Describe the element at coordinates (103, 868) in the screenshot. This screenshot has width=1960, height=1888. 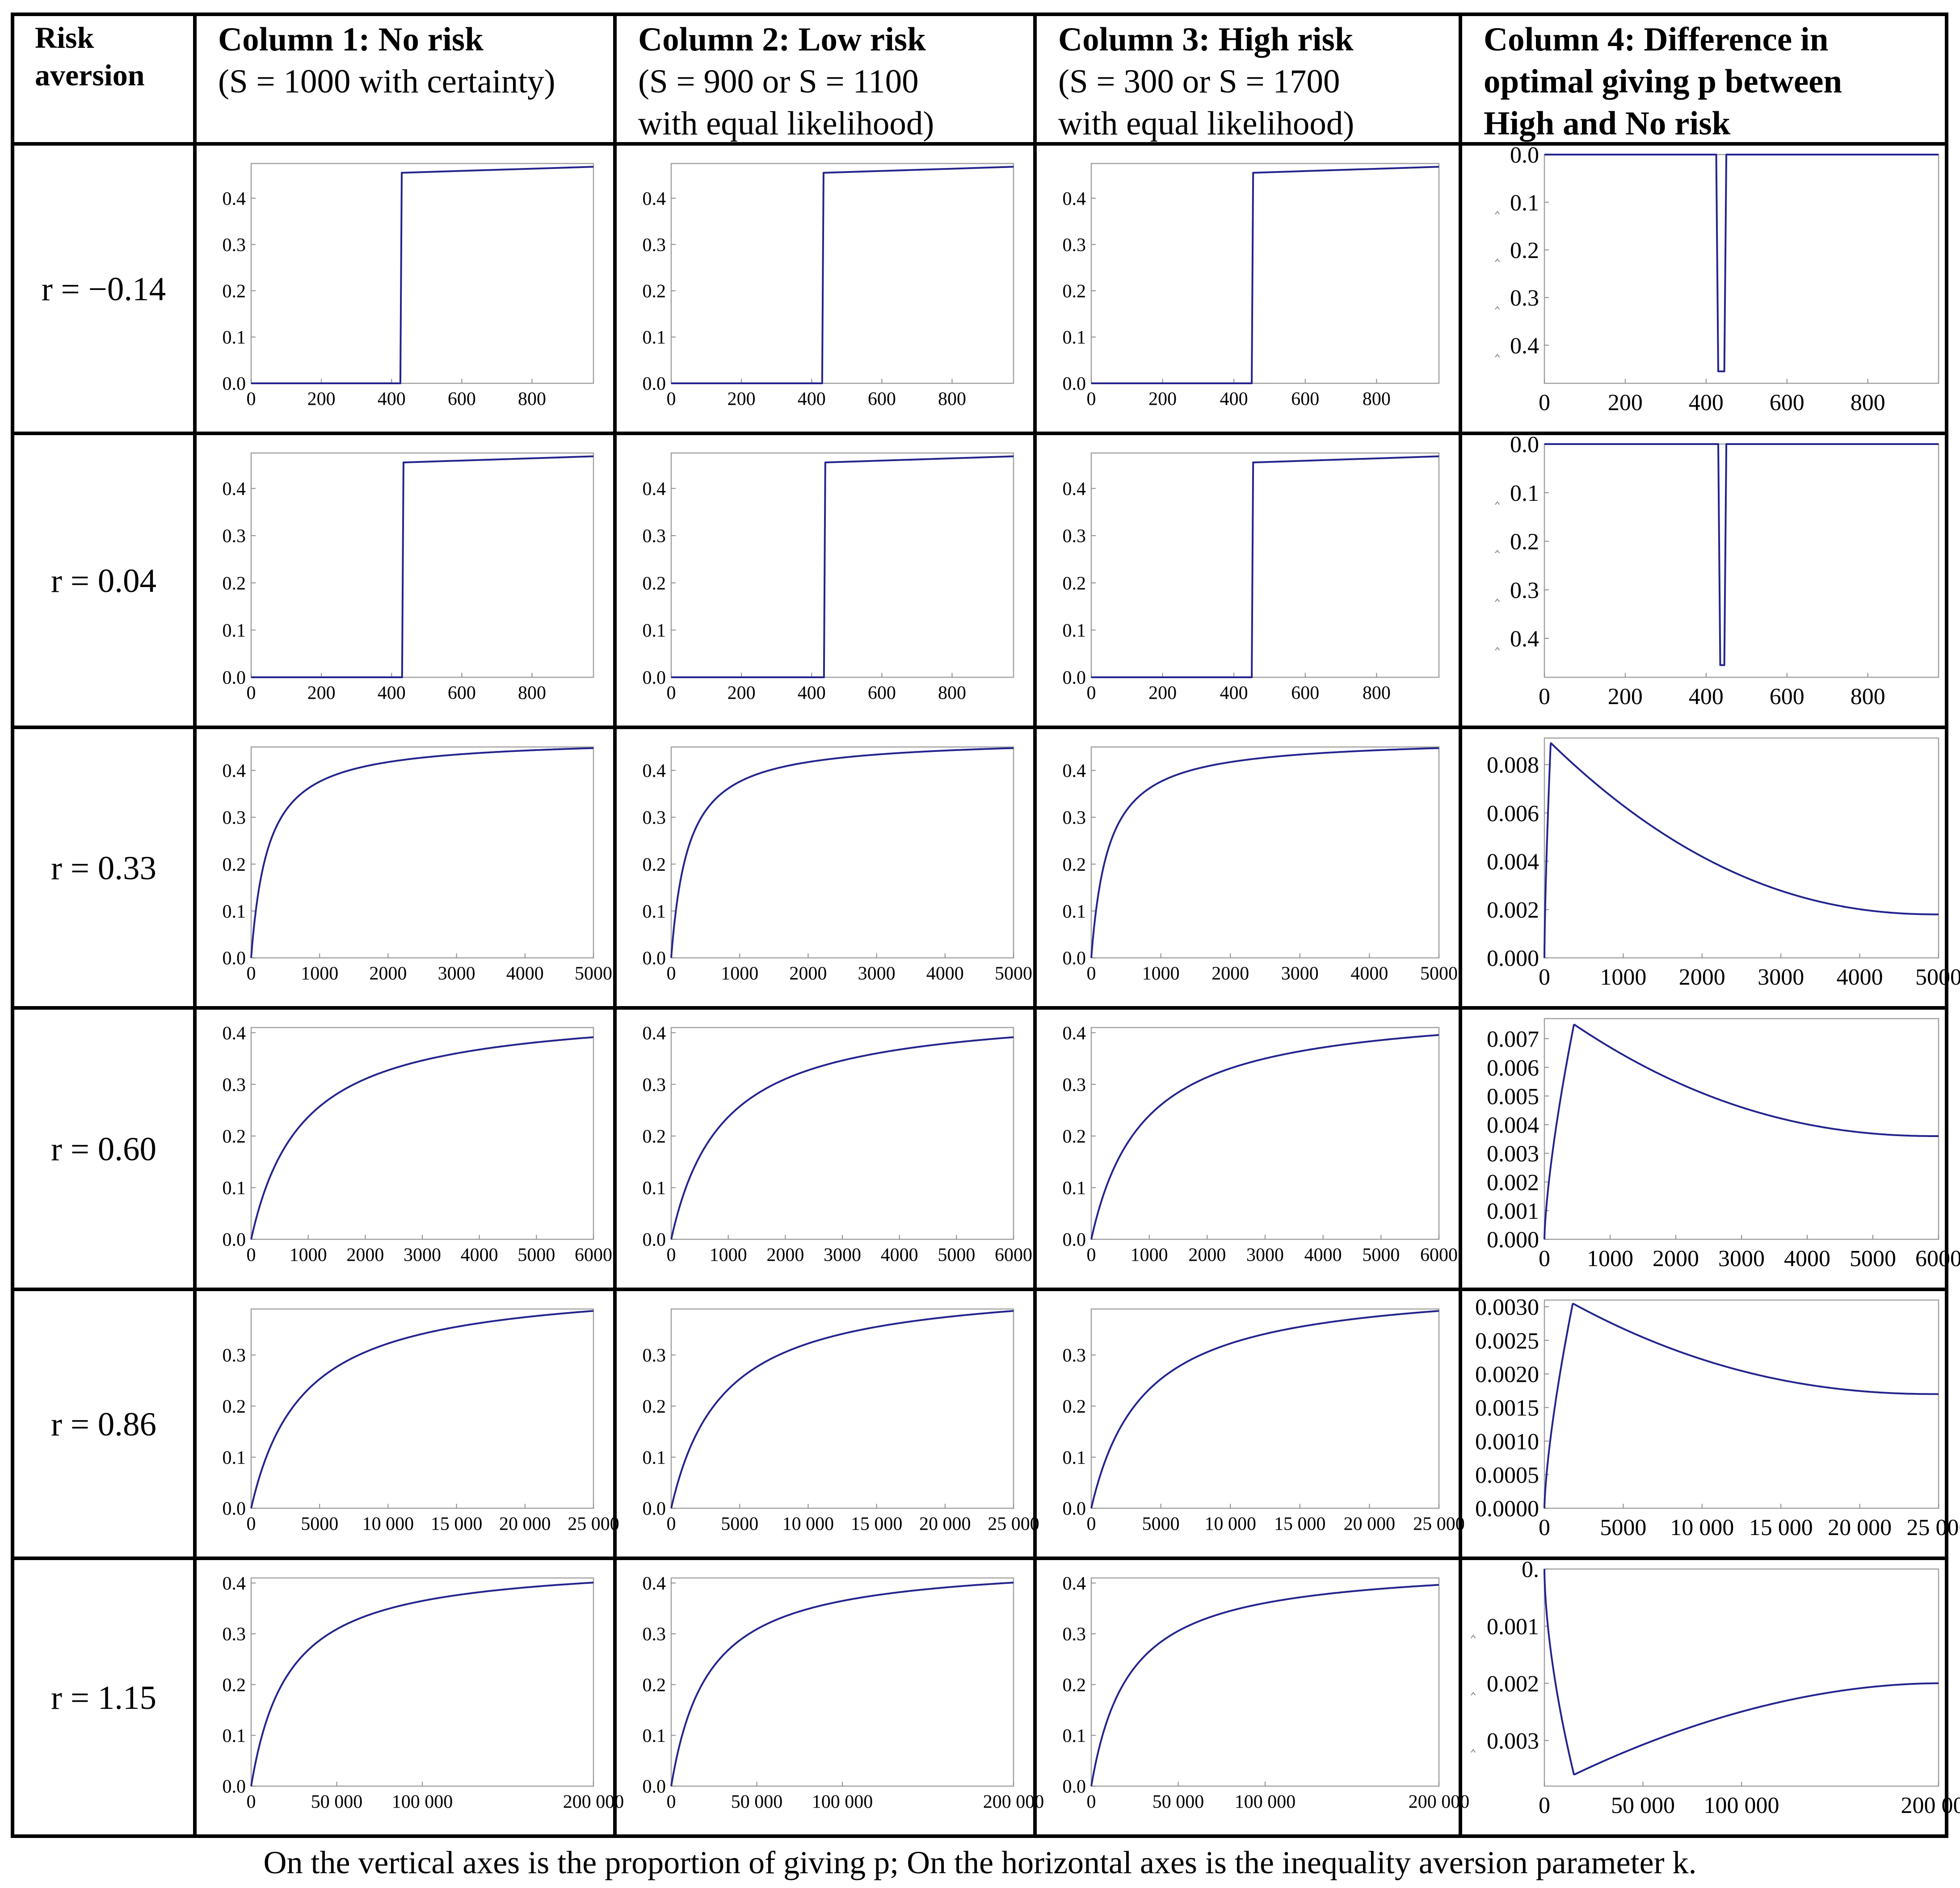
I see `row-label-3: r = 0.33` at that location.